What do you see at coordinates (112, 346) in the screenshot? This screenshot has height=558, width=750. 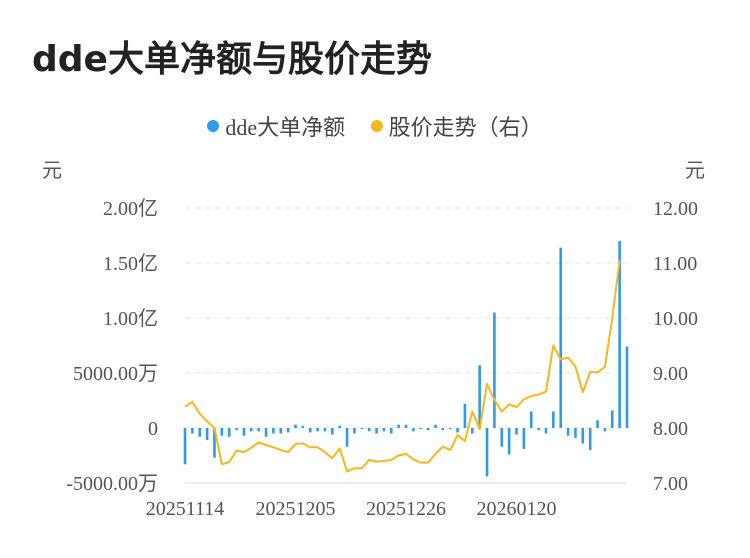 I see `left-axis-ticks: 2.00亿 1.50亿 1.00亿 5000.00万 0 -5000.00万` at bounding box center [112, 346].